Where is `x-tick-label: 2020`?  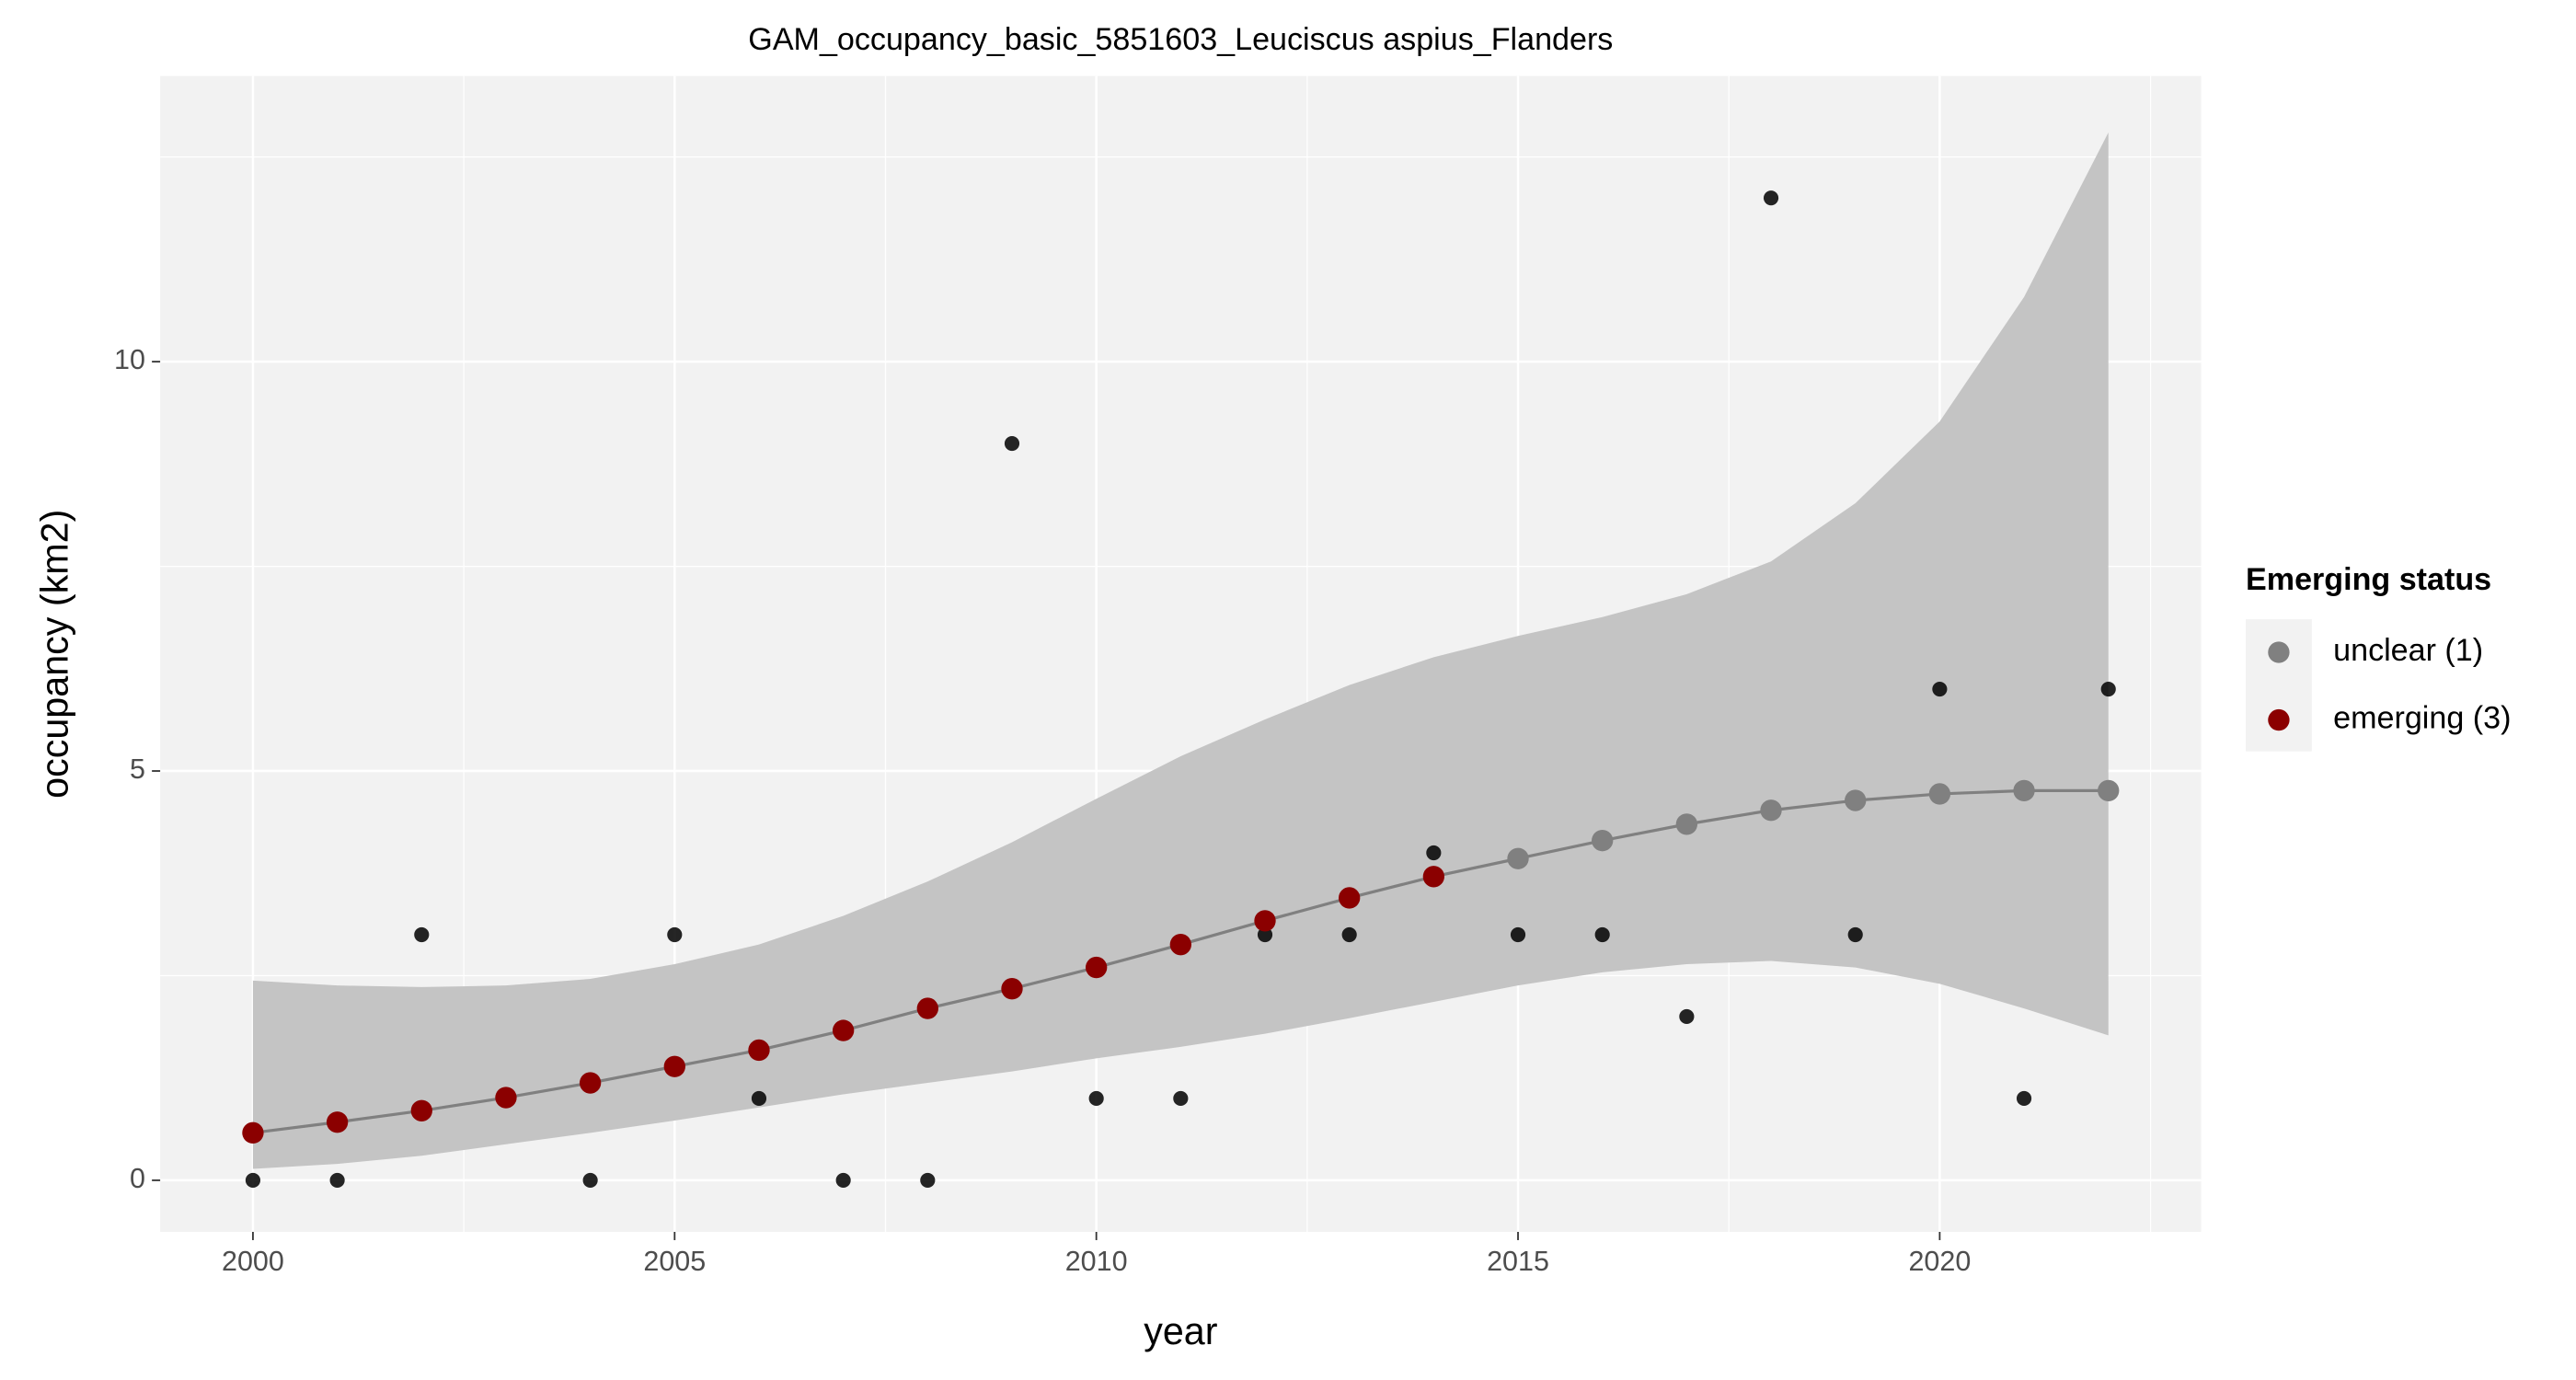 x-tick-label: 2020 is located at coordinates (1939, 1261).